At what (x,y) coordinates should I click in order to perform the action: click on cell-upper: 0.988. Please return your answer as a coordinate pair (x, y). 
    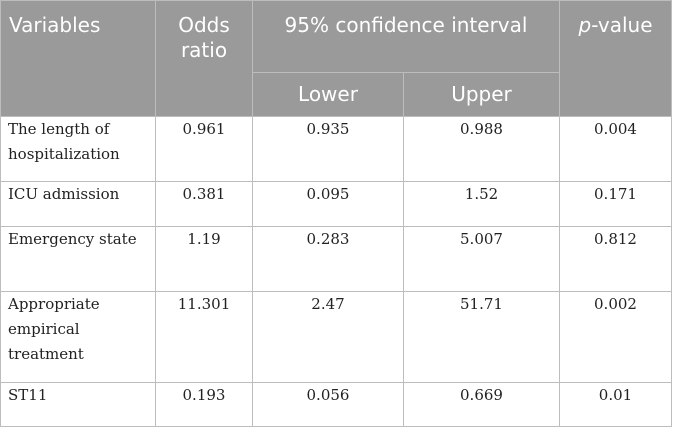
    Looking at the image, I should click on (481, 149).